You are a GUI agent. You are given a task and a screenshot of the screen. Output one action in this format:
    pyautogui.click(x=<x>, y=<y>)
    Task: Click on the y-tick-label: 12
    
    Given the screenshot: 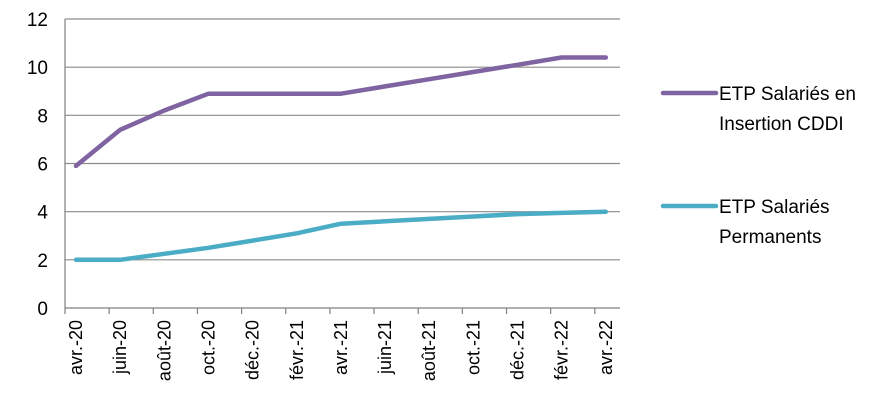 What is the action you would take?
    pyautogui.click(x=37, y=20)
    